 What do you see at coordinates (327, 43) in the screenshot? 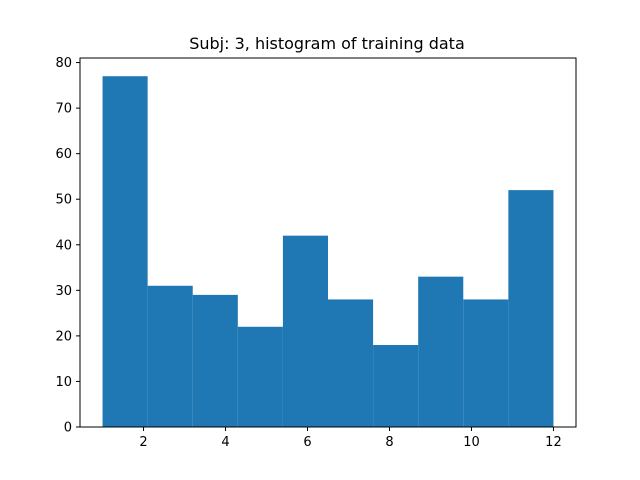
I see `chart-title: Subj: 3, histogram of training data` at bounding box center [327, 43].